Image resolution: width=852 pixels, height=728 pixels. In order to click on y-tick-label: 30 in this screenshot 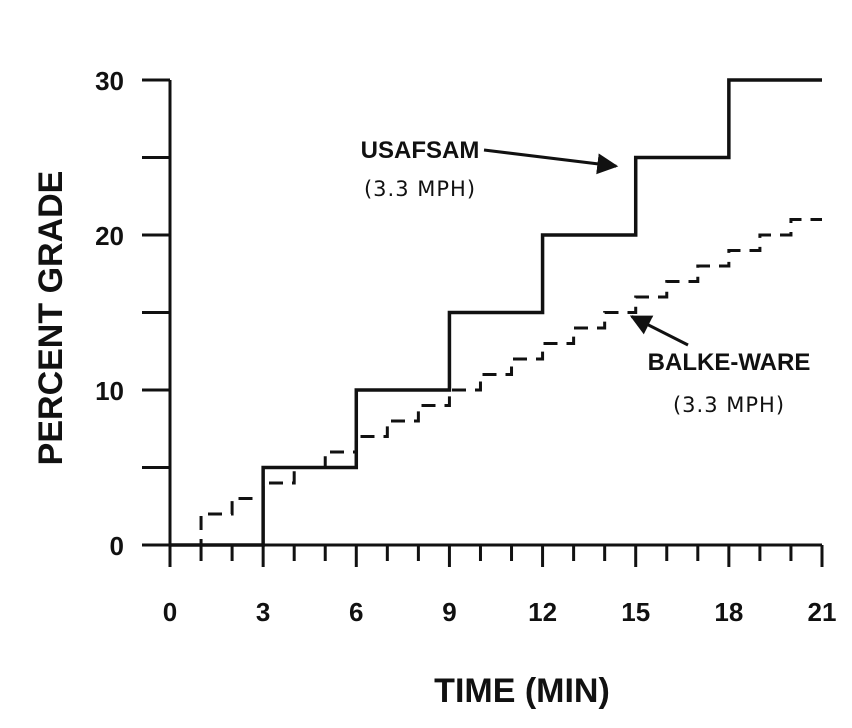, I will do `click(109, 81)`.